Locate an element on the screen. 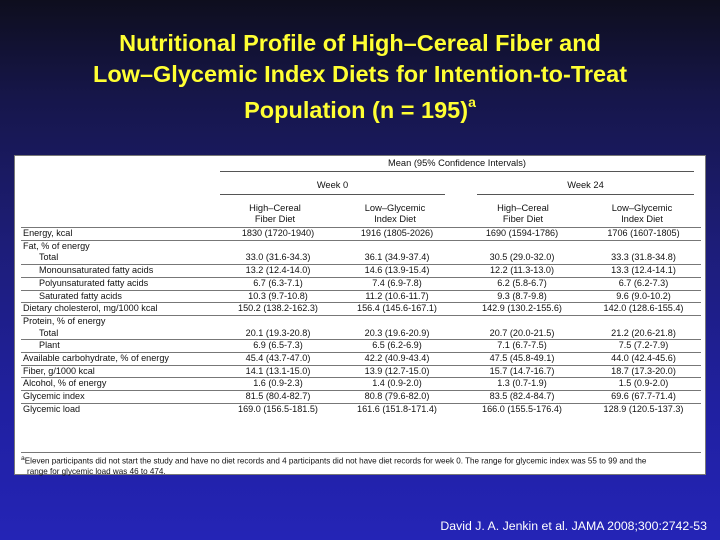 This screenshot has width=720, height=540. week-0-rule is located at coordinates (332, 194).